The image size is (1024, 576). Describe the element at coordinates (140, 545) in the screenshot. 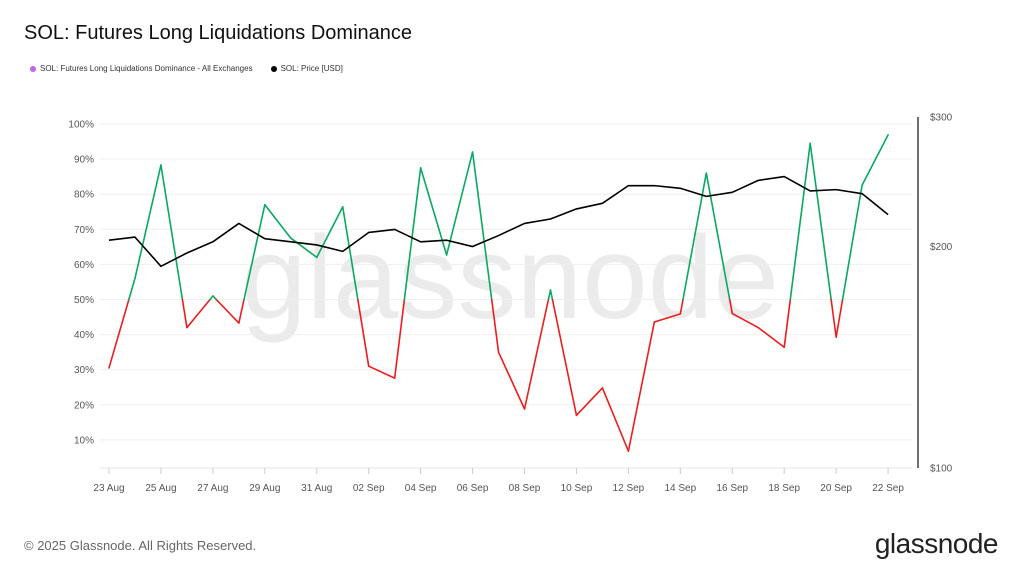

I see `copyright: © 2025 Glassnode. All Rights Reserved.` at that location.